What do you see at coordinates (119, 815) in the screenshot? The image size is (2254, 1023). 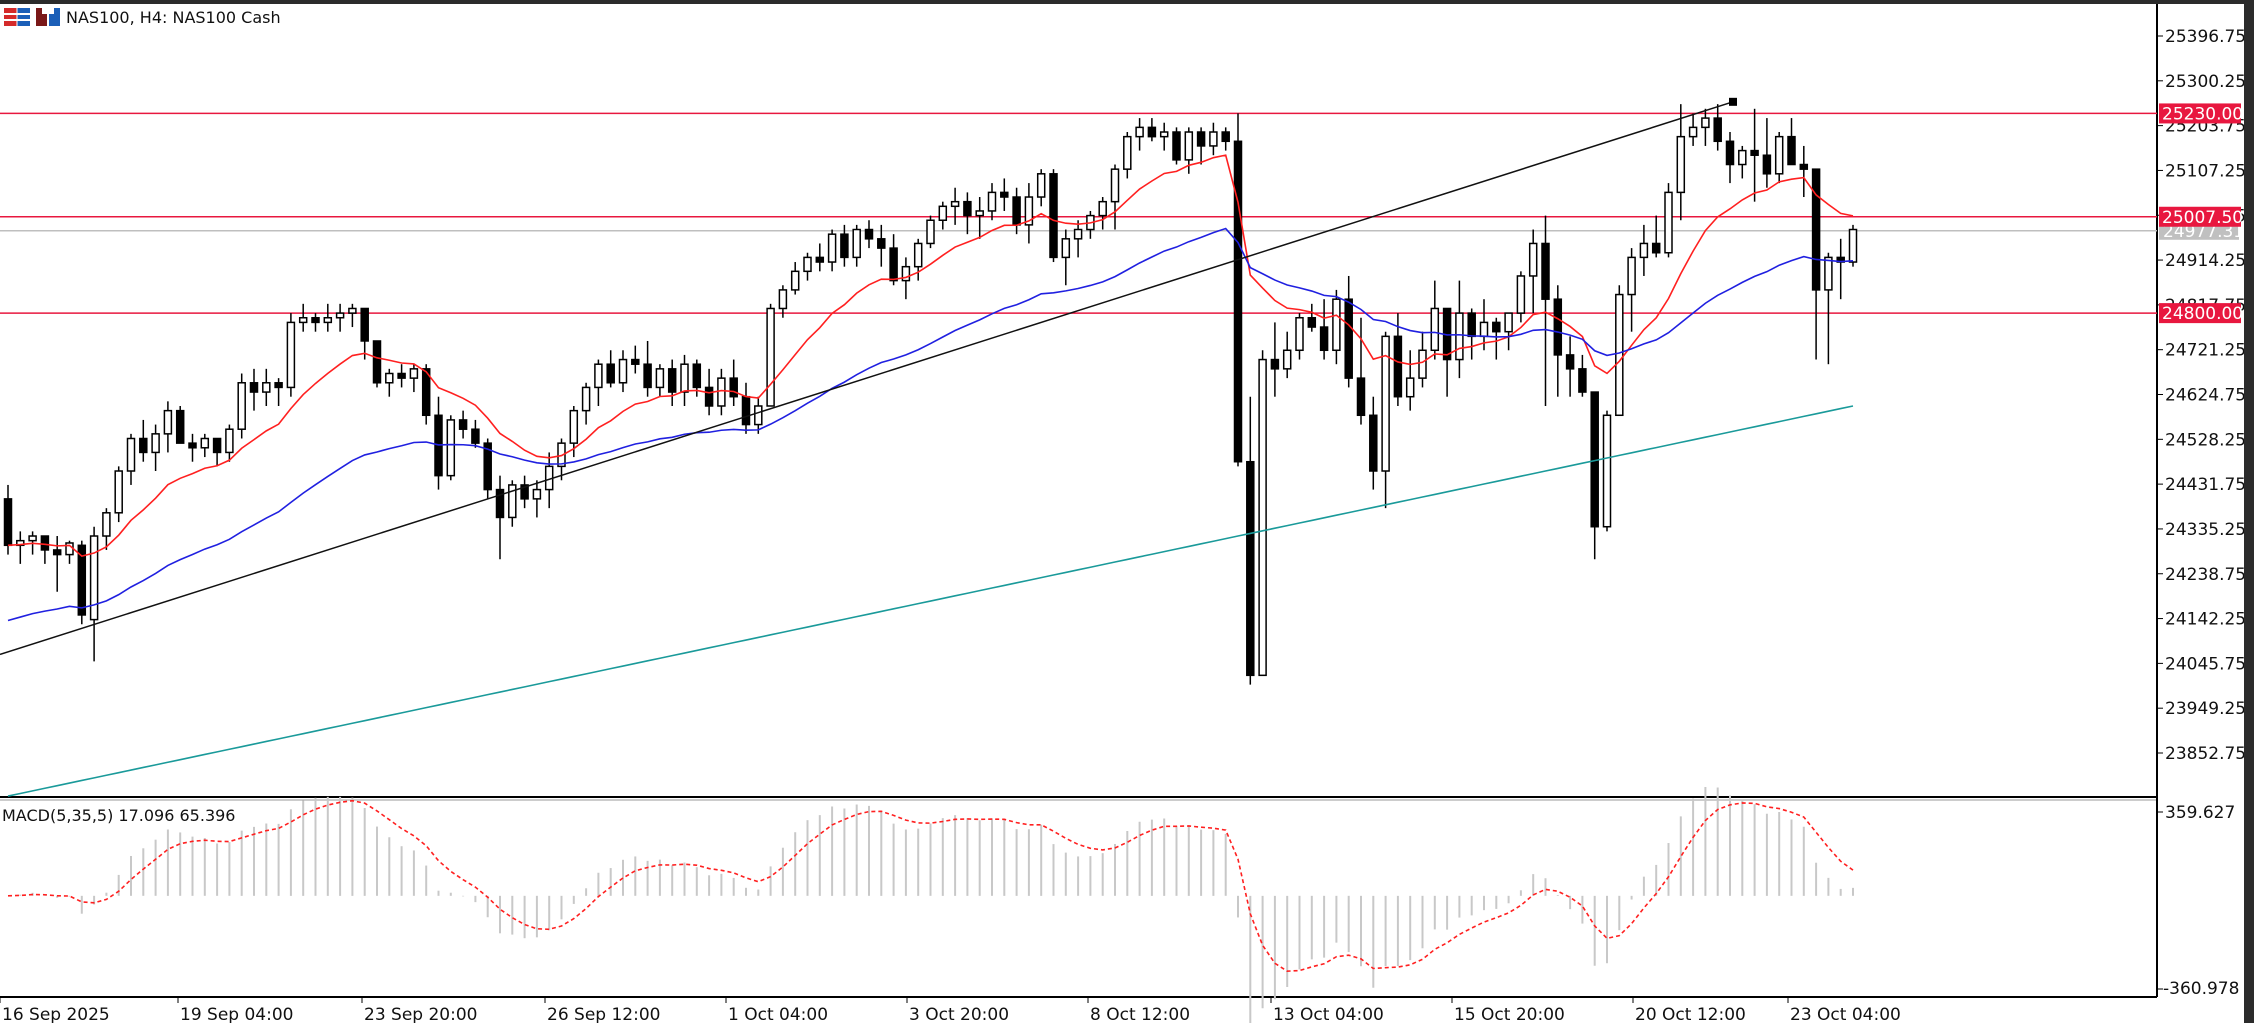 I see `macd-indicator-label: MACD(5,35,5) 17.096 65.396` at bounding box center [119, 815].